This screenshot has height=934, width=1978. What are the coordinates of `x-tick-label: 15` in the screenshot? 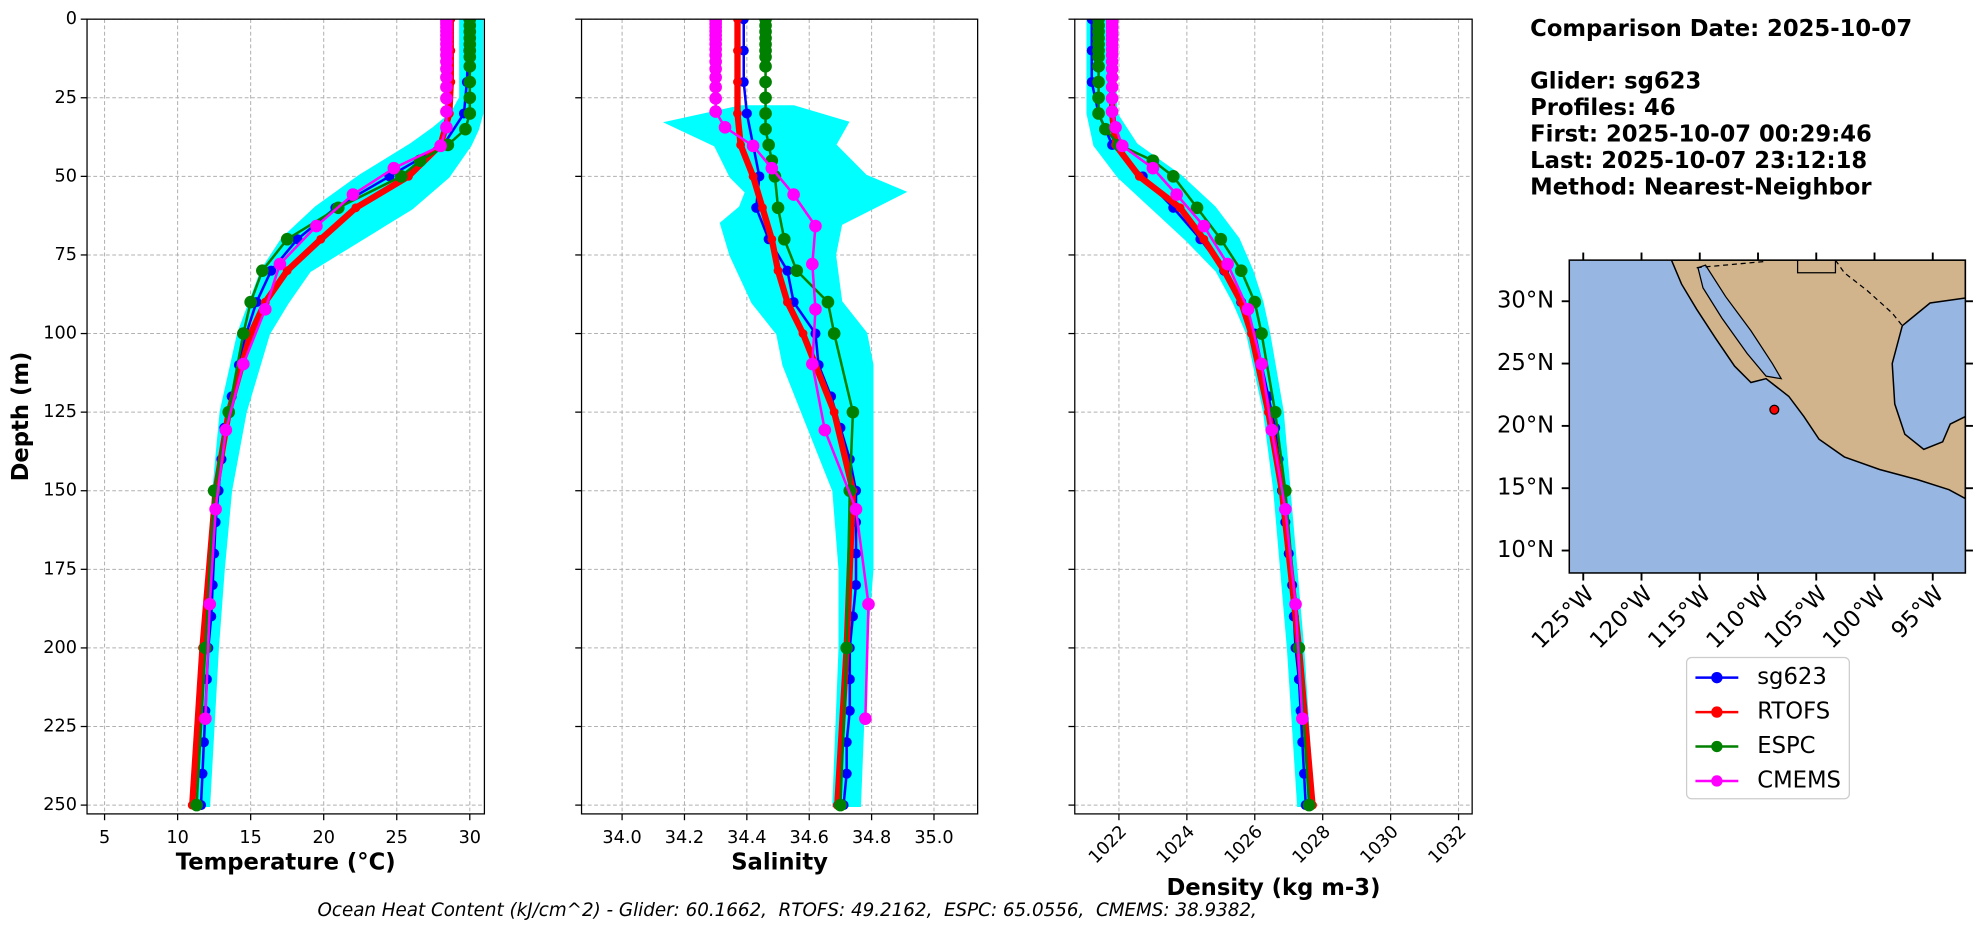 It's located at (250, 838).